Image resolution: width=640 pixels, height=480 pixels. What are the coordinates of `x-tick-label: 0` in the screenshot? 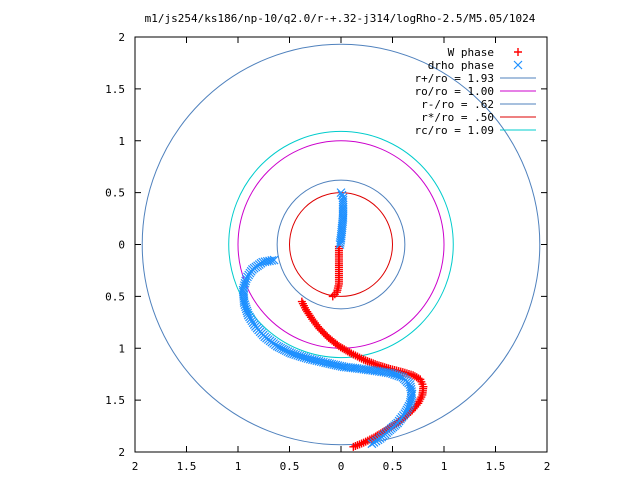 It's located at (341, 466).